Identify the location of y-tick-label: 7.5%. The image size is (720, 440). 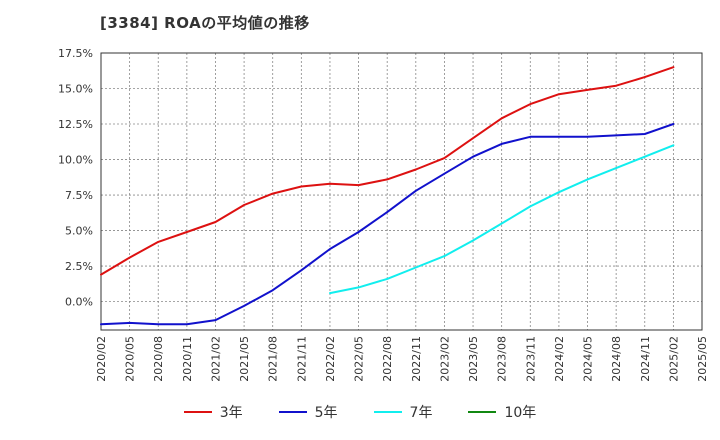
(79, 195).